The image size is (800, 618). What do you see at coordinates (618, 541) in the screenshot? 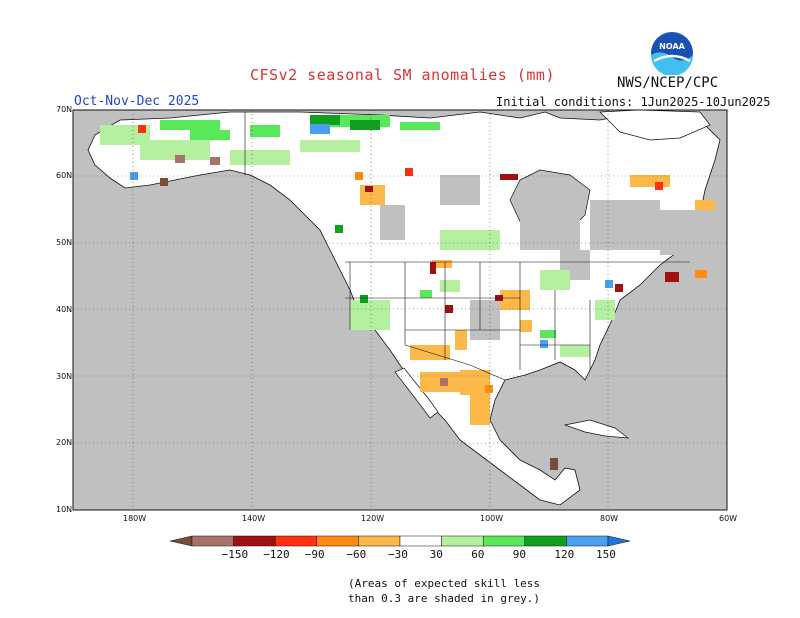
I see `legend-arrow-high` at bounding box center [618, 541].